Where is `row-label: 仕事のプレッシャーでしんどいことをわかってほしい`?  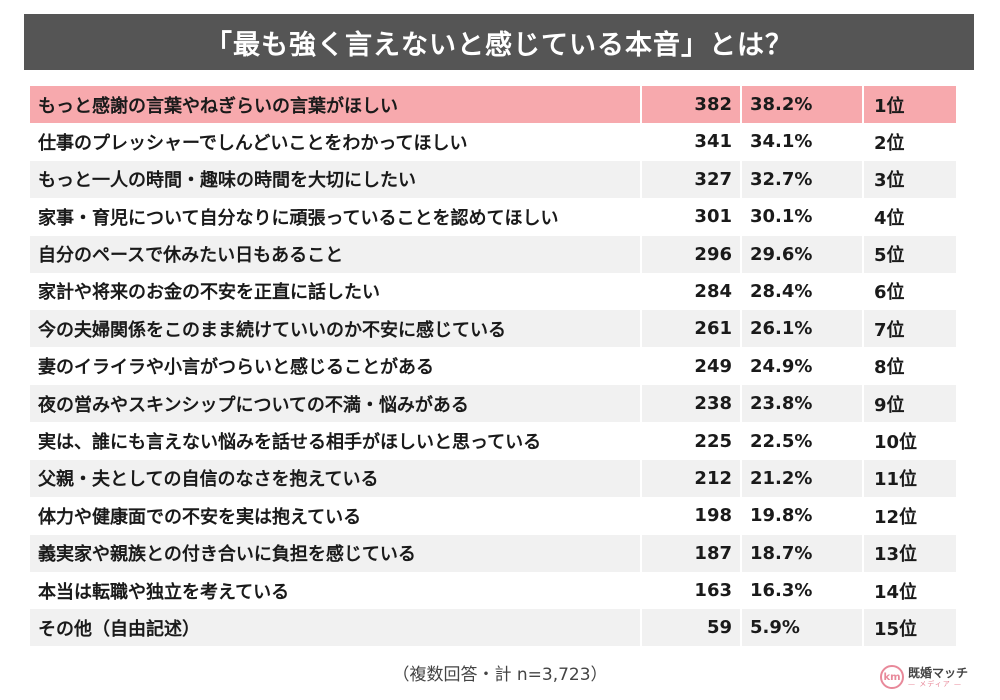
row-label: 仕事のプレッシャーでしんどいことをわかってほしい is located at coordinates (253, 143).